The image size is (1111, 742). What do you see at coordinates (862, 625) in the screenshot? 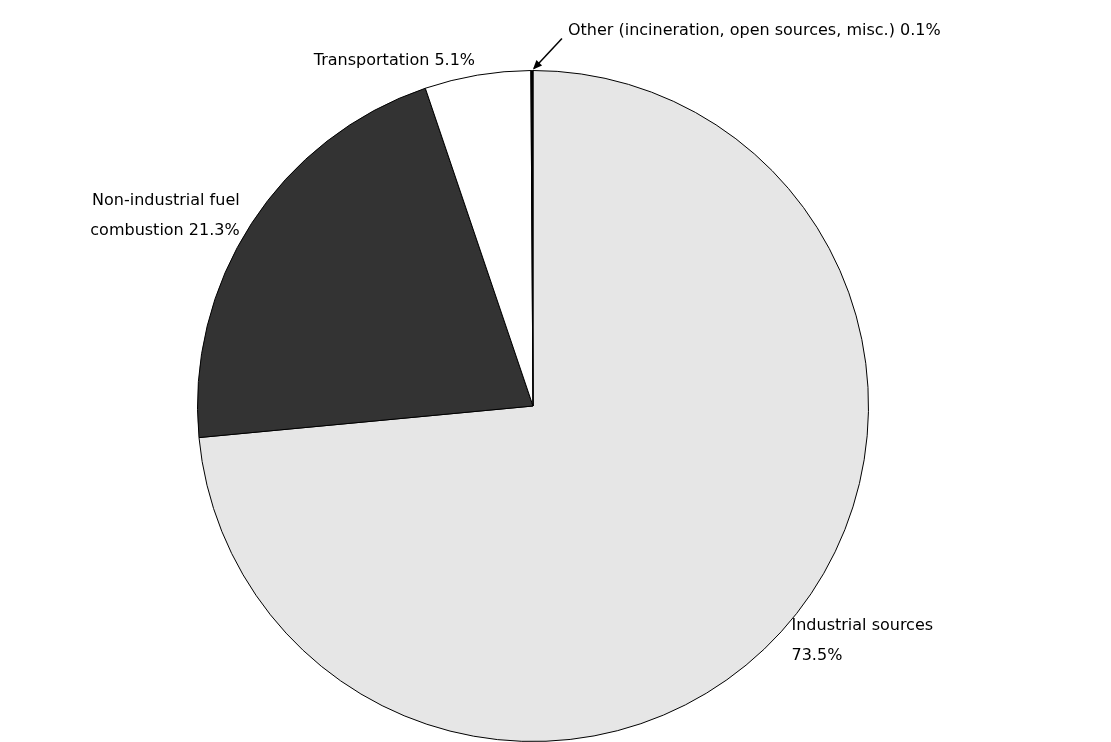
I see `slice-label: Industrial sources` at bounding box center [862, 625].